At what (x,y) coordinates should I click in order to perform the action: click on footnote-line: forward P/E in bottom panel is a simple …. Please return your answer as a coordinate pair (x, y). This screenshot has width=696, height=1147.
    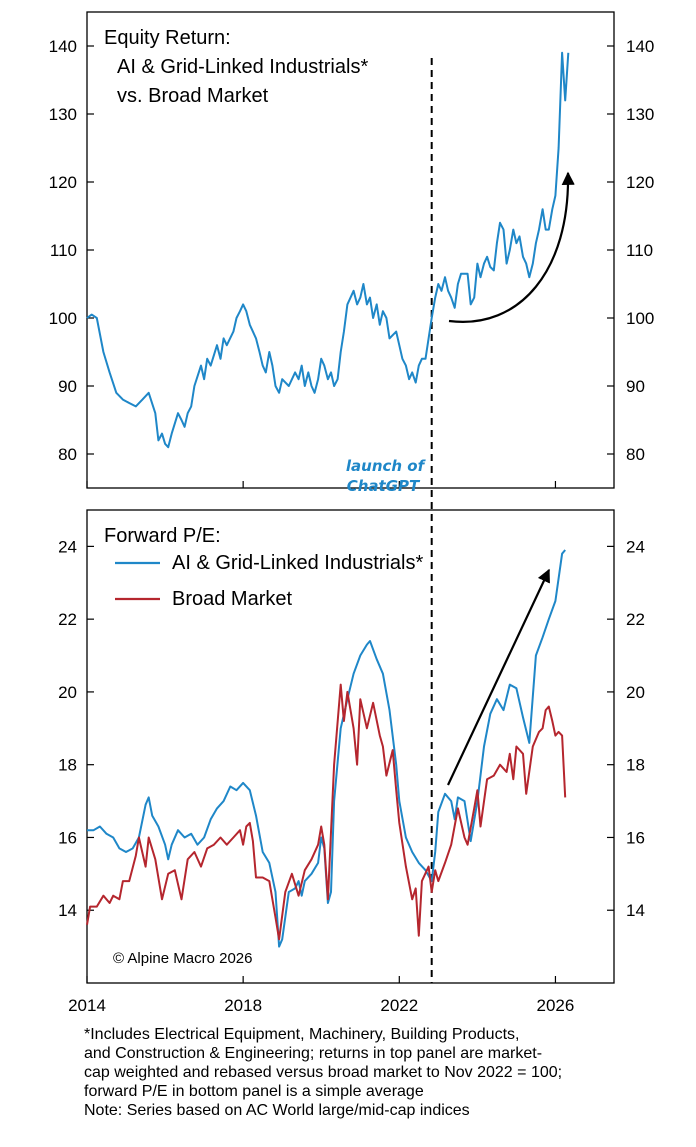
    Looking at the image, I should click on (254, 1091).